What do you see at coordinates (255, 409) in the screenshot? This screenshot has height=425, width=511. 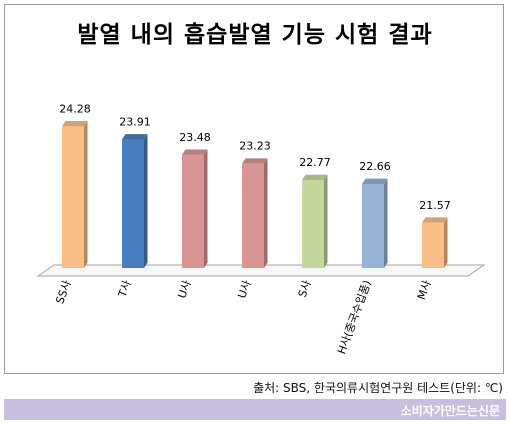 I see `footer-bar: 소비자가만드는신문` at bounding box center [255, 409].